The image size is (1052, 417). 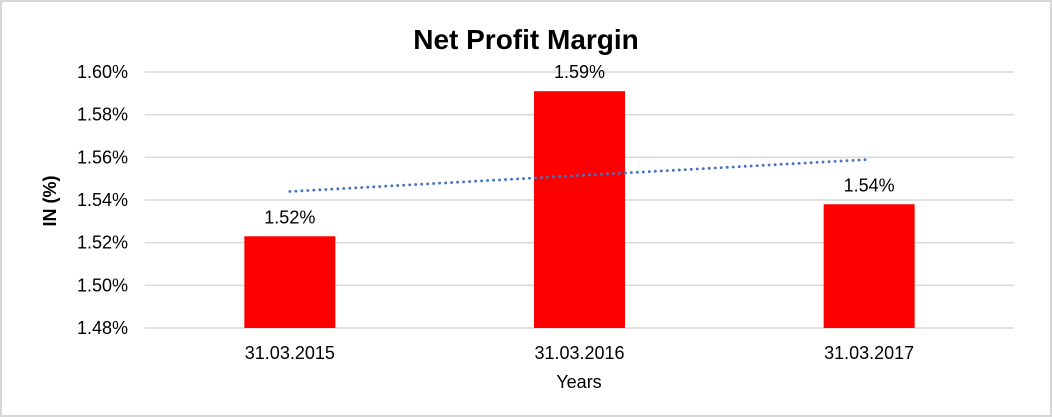 What do you see at coordinates (289, 217) in the screenshot?
I see `data-label: 1.52%` at bounding box center [289, 217].